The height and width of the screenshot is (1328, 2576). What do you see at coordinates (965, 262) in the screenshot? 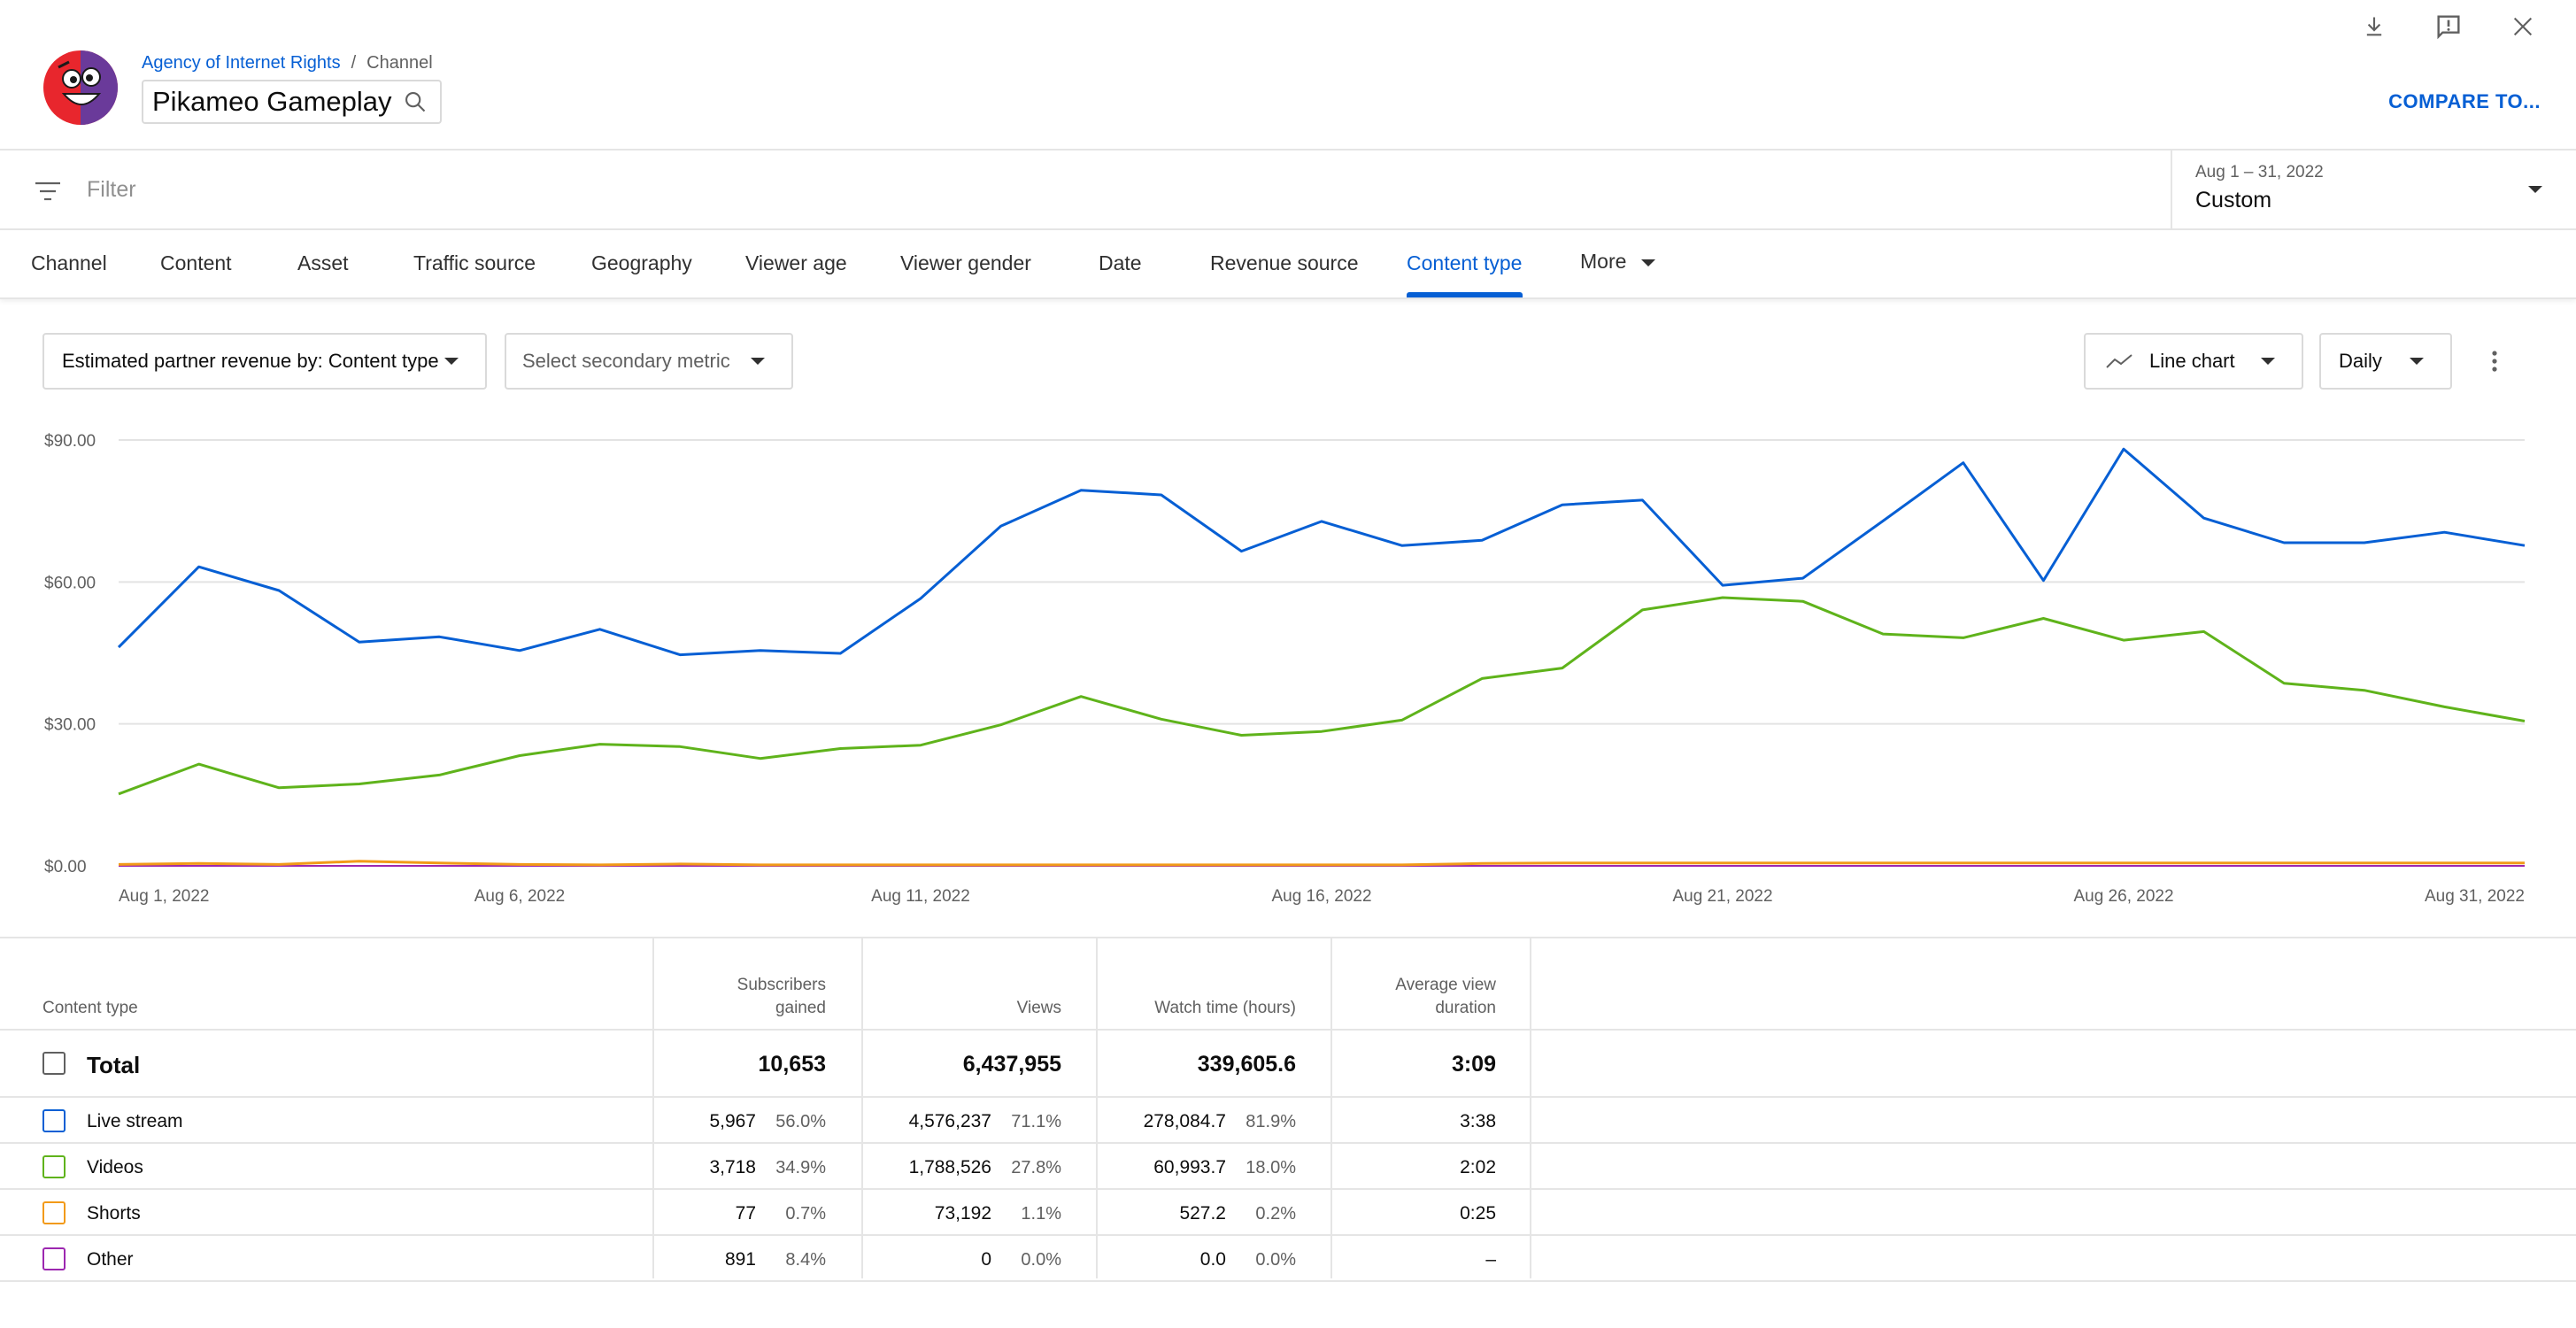
I see `tab-viewer-gender: Viewer gender` at bounding box center [965, 262].